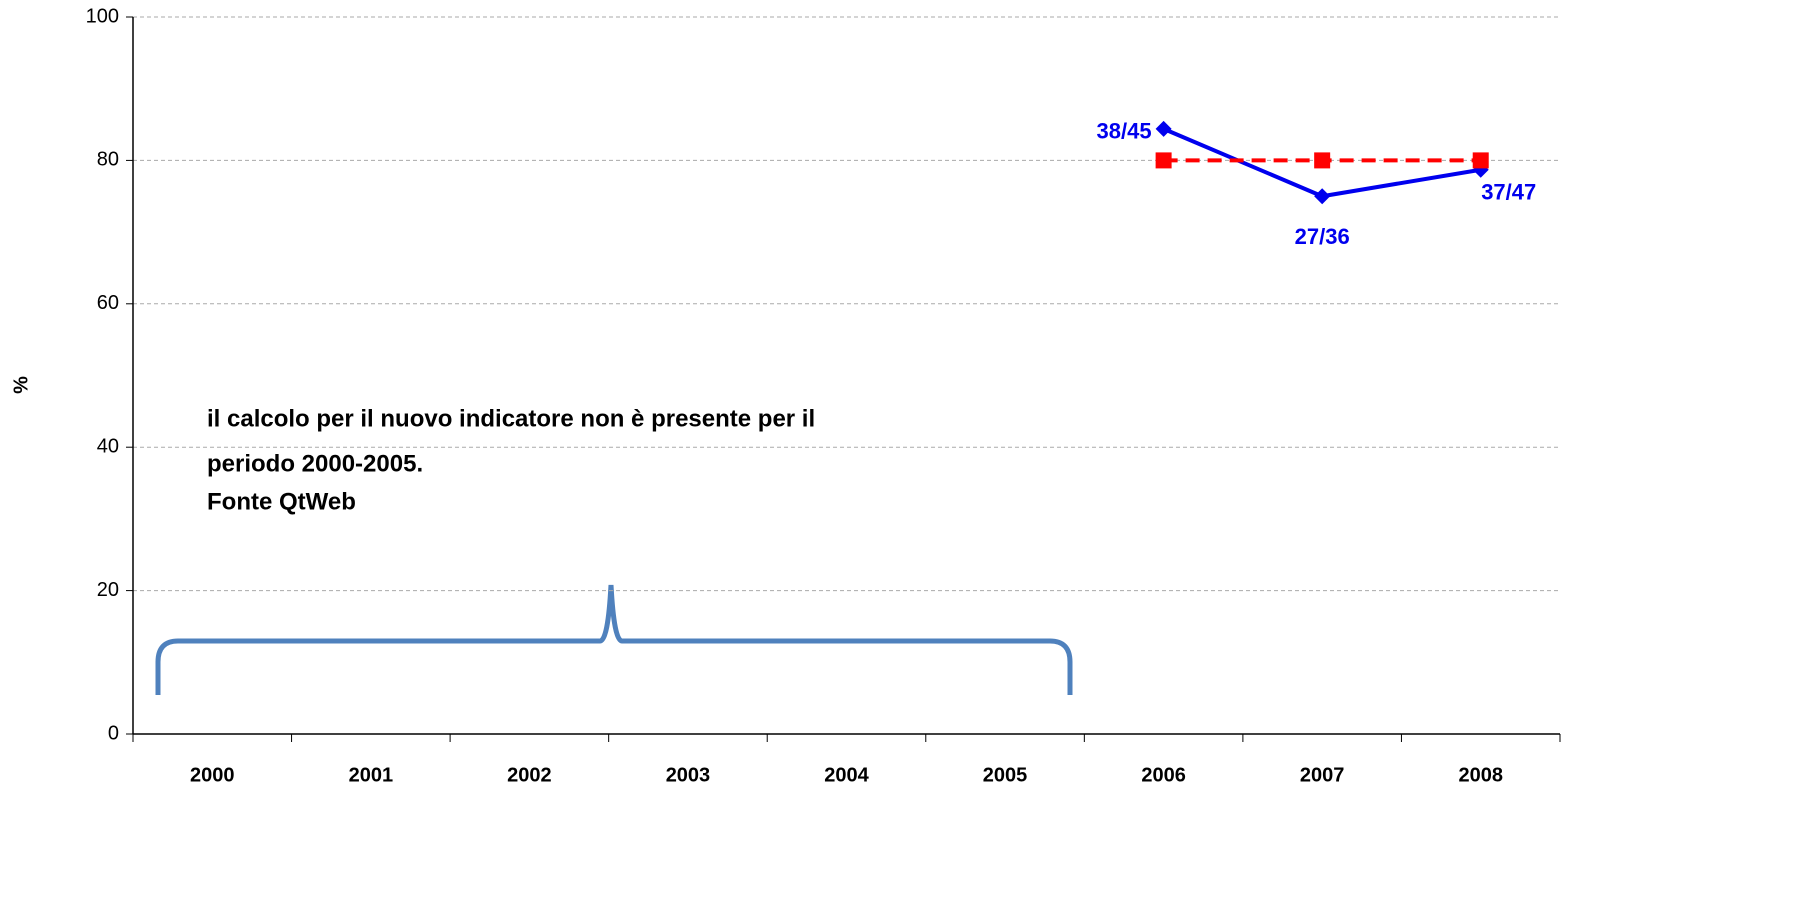 The width and height of the screenshot is (1814, 912). What do you see at coordinates (1163, 775) in the screenshot?
I see `x-tick-label: 2006` at bounding box center [1163, 775].